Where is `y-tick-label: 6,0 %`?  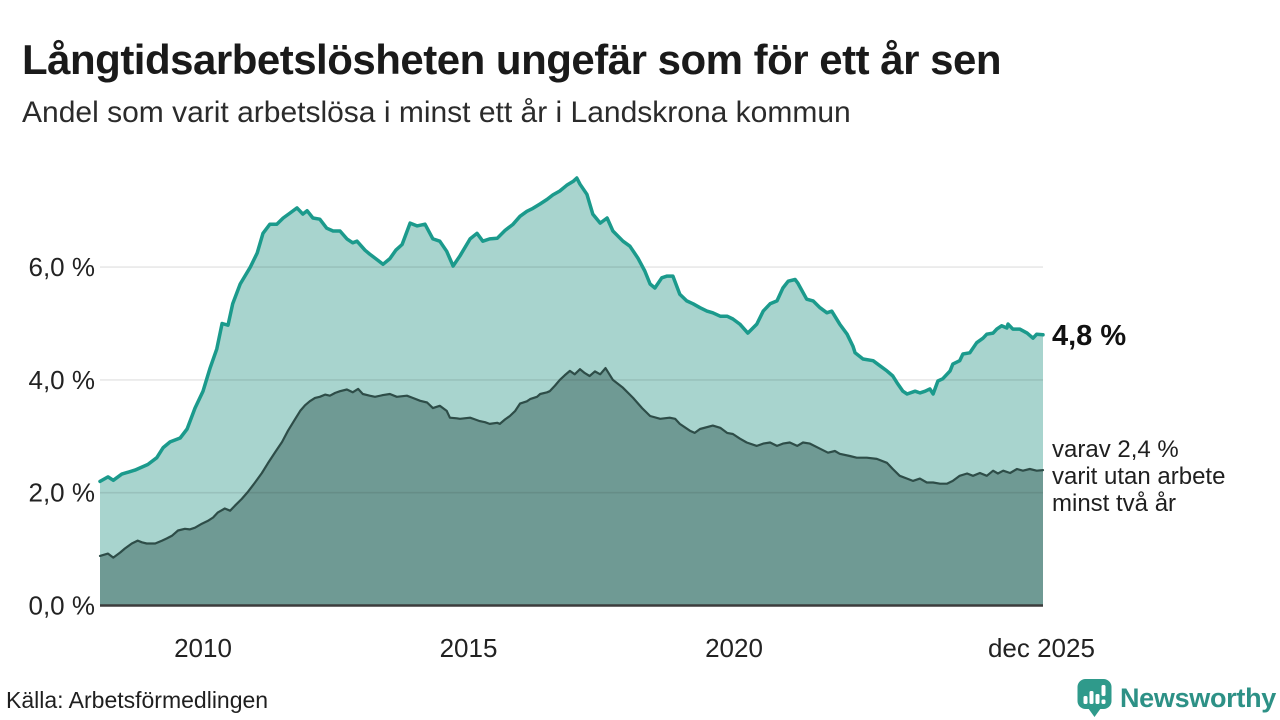
y-tick-label: 6,0 % is located at coordinates (62, 267).